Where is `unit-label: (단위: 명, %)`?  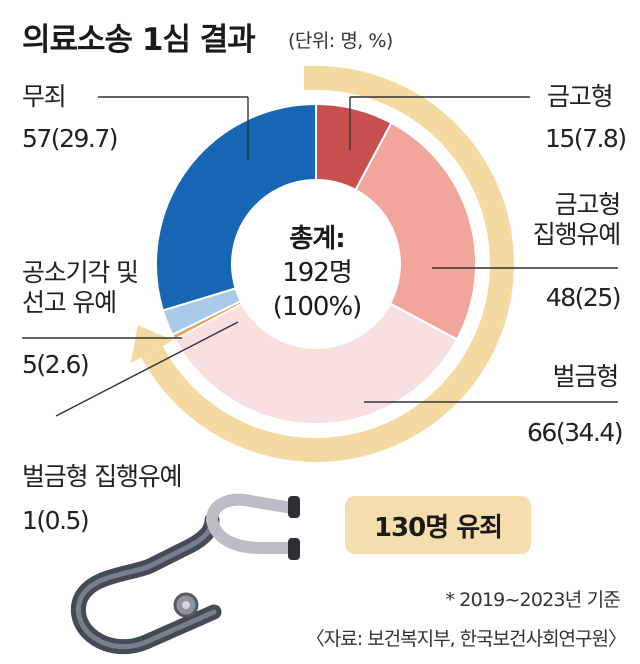 unit-label: (단위: 명, %) is located at coordinates (340, 41).